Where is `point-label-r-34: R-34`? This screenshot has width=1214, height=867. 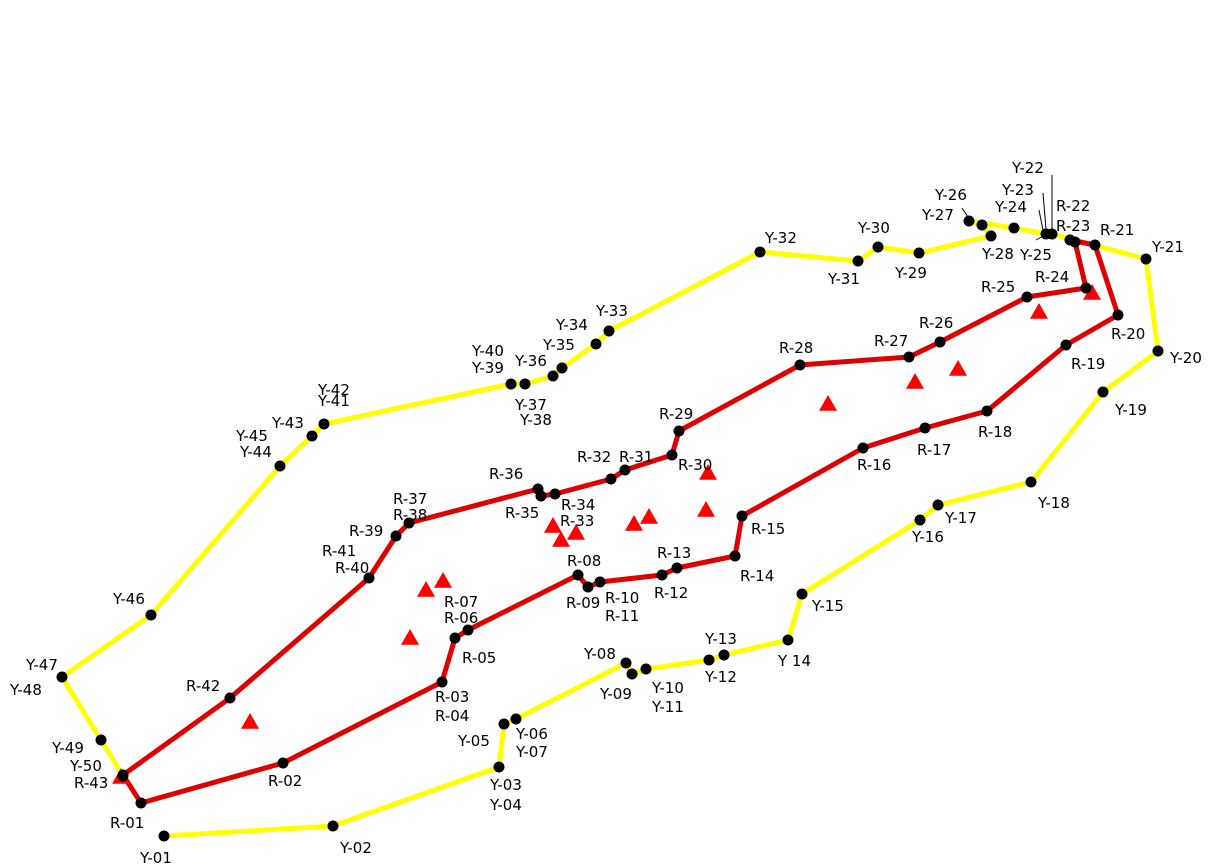 point-label-r-34: R-34 is located at coordinates (578, 505).